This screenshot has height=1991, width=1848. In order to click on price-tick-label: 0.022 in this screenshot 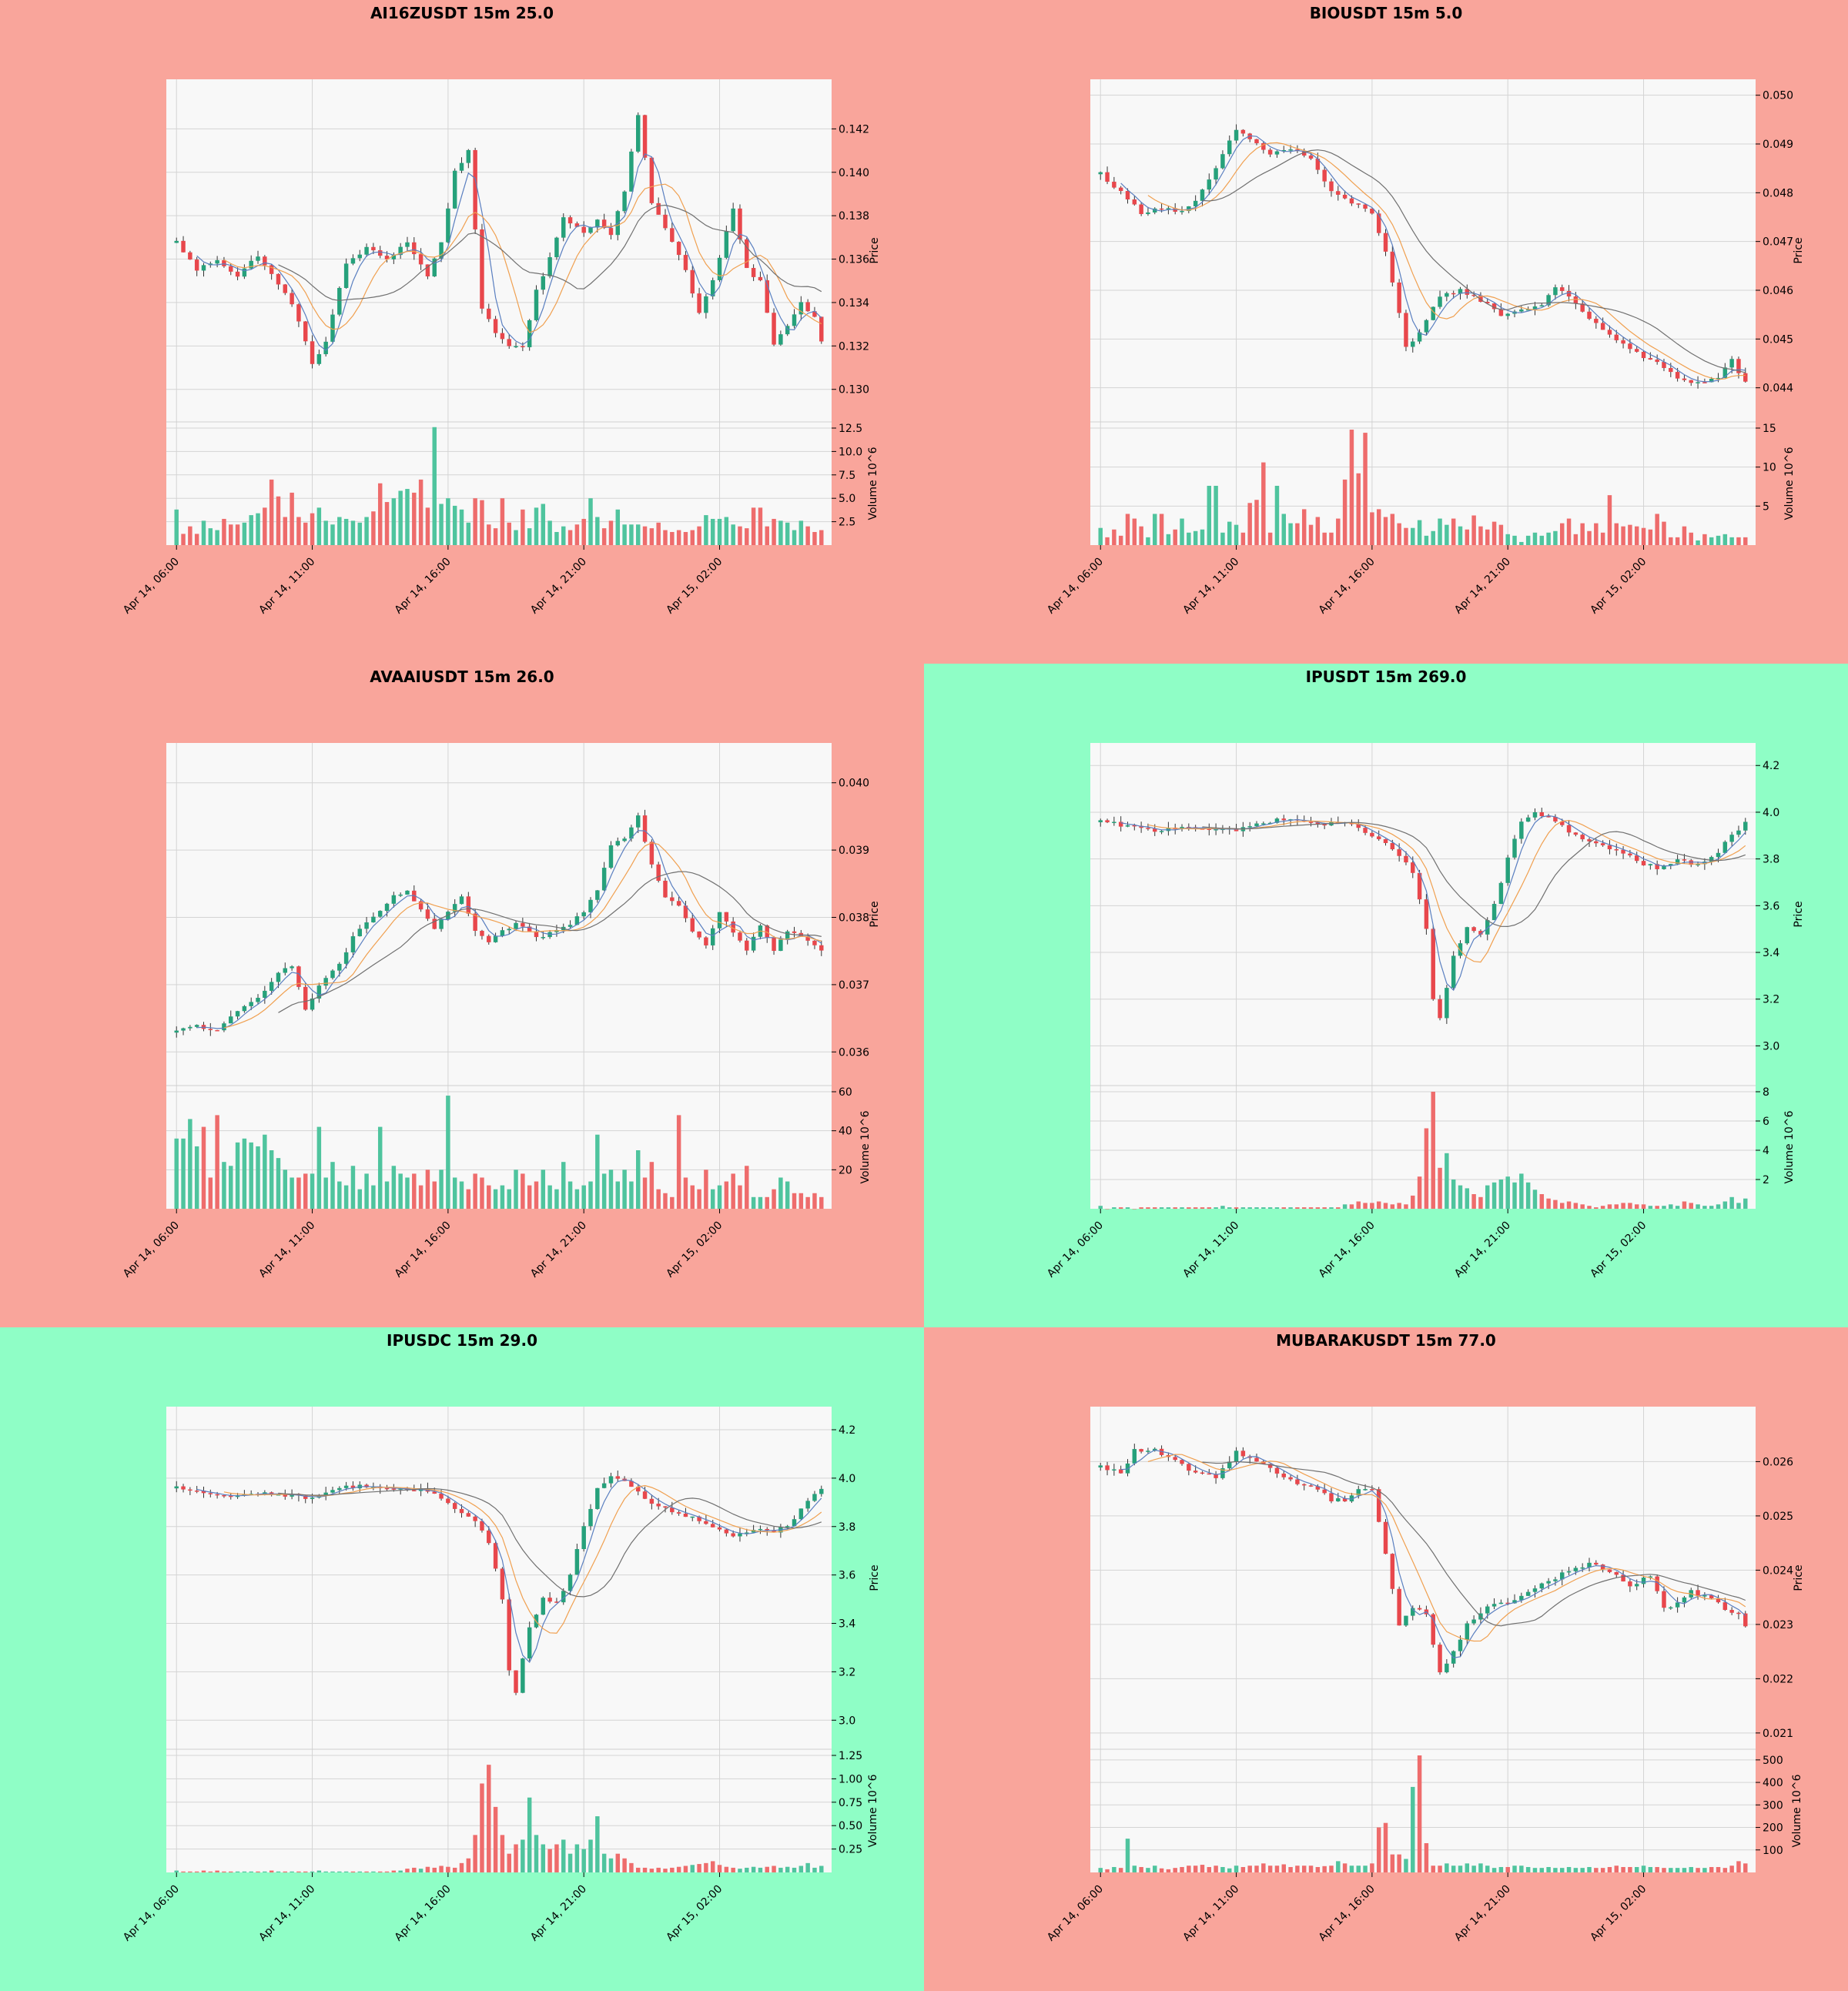, I will do `click(1778, 1679)`.